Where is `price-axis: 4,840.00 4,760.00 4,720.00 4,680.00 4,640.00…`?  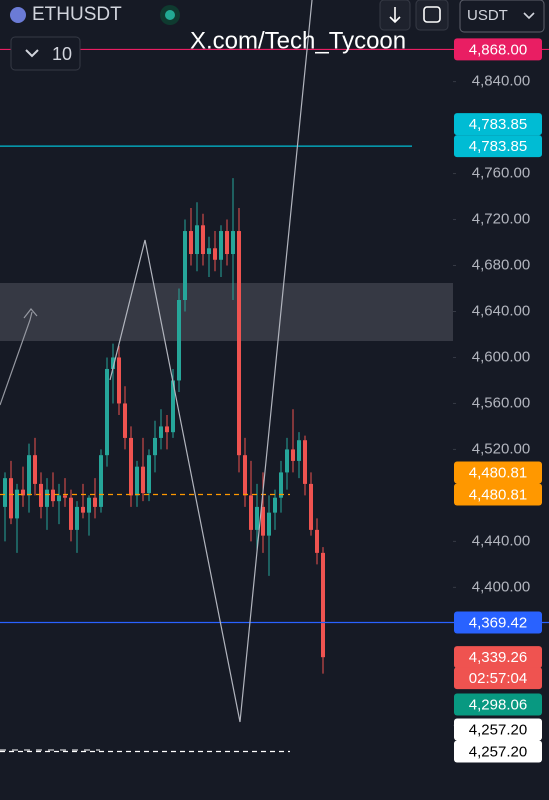 price-axis: 4,840.00 4,760.00 4,720.00 4,680.00 4,640.00… is located at coordinates (497, 400).